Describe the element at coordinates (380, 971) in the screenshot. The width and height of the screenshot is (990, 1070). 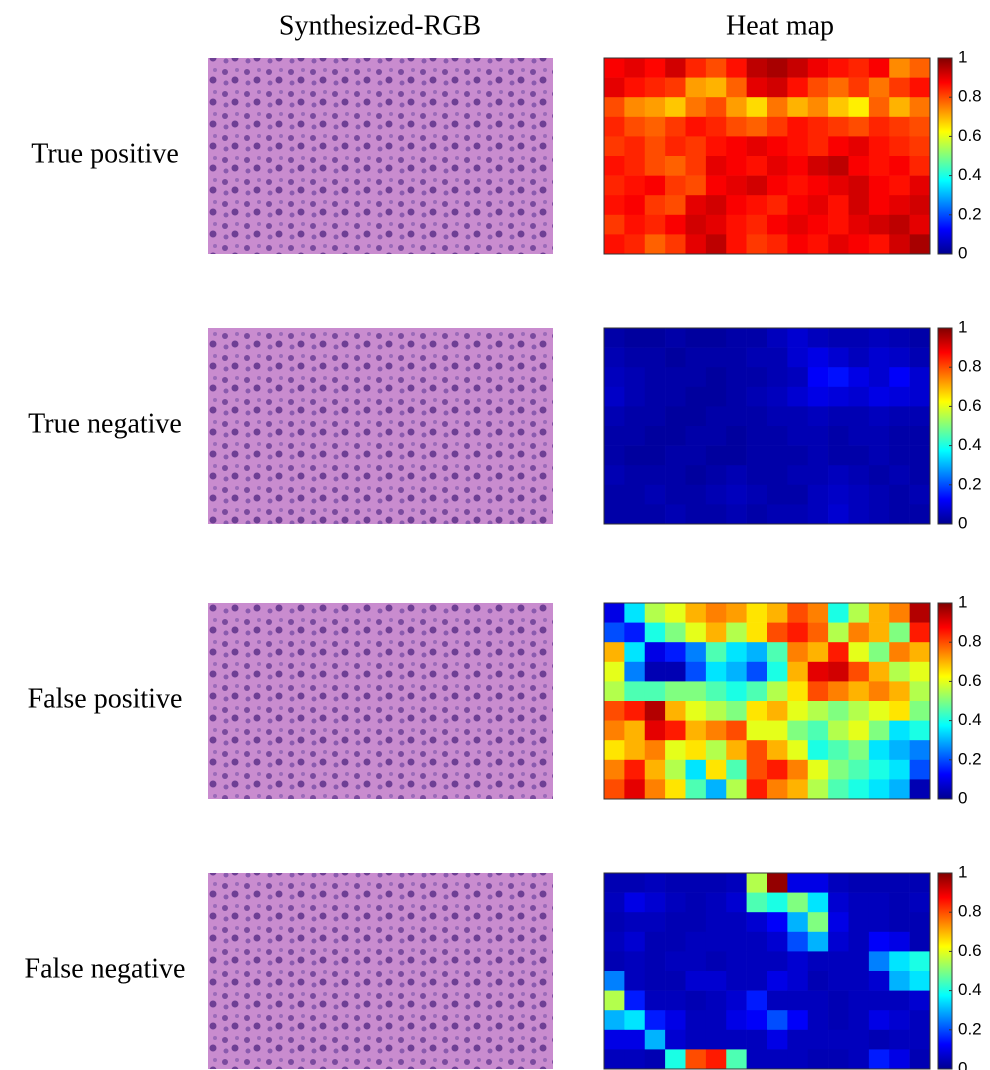
I see `histology-image` at that location.